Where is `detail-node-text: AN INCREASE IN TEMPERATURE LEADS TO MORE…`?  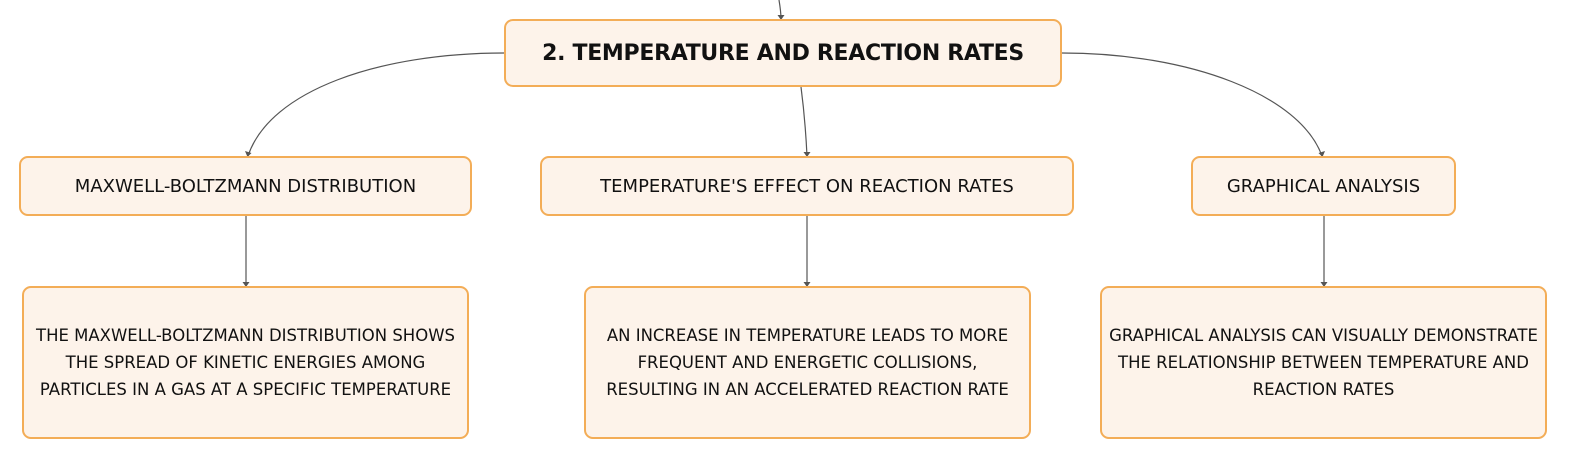
detail-node-text: AN INCREASE IN TEMPERATURE LEADS TO MORE… is located at coordinates (807, 362).